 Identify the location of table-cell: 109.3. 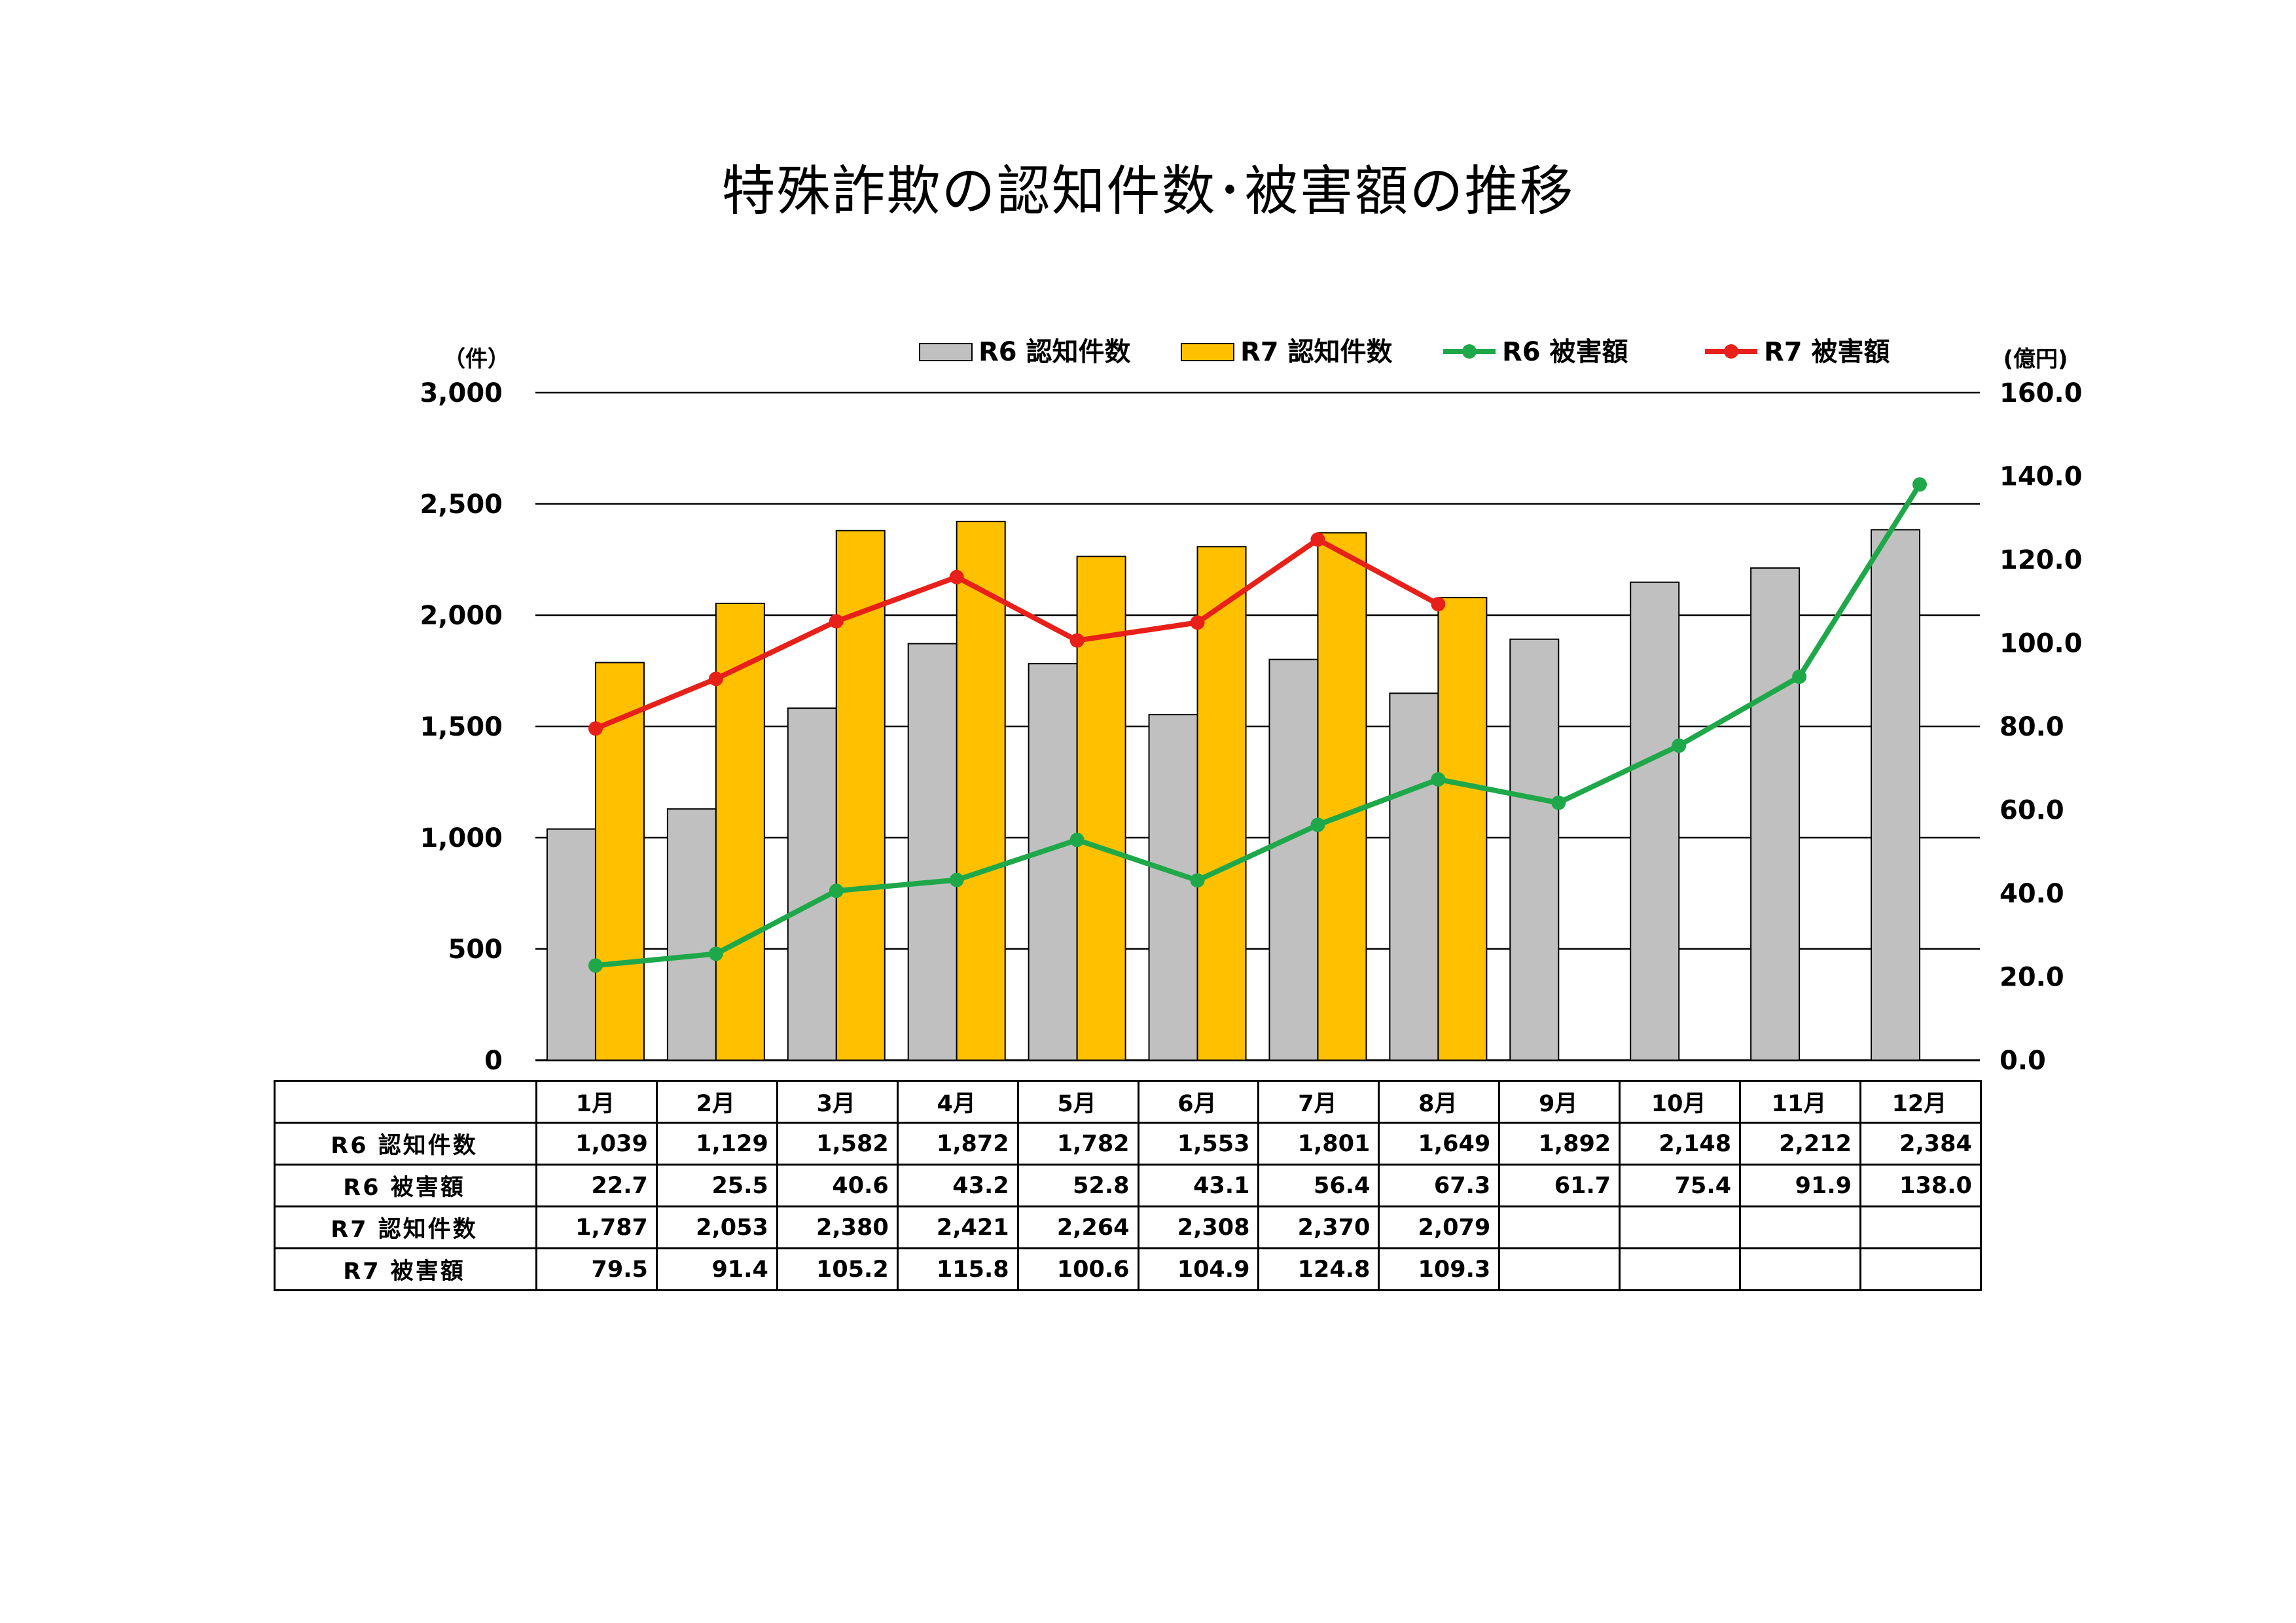
(1439, 1269).